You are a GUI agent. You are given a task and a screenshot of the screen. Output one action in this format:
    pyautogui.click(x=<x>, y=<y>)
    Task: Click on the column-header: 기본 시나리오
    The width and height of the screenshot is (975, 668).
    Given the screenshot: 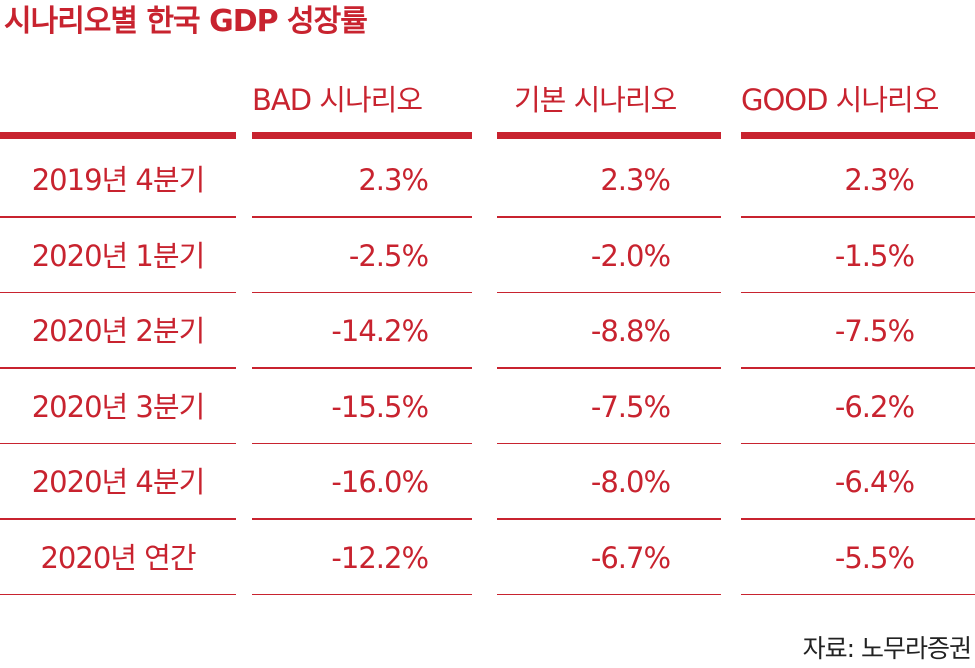 What is the action you would take?
    pyautogui.click(x=595, y=100)
    